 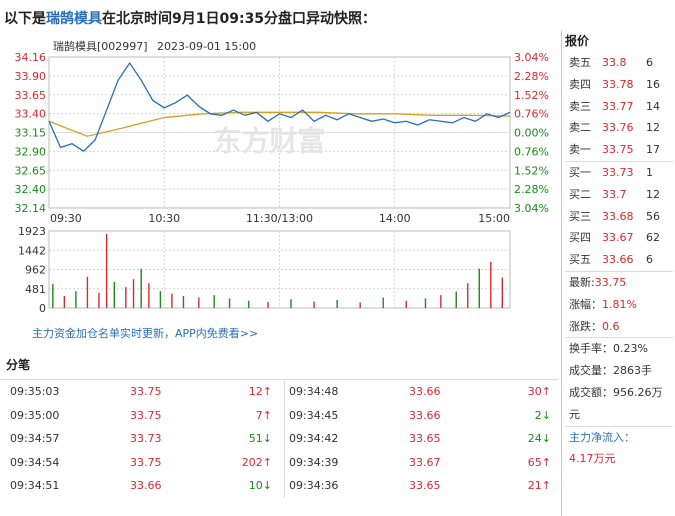 What do you see at coordinates (35, 438) in the screenshot?
I see `trade-time: 09:34:57` at bounding box center [35, 438].